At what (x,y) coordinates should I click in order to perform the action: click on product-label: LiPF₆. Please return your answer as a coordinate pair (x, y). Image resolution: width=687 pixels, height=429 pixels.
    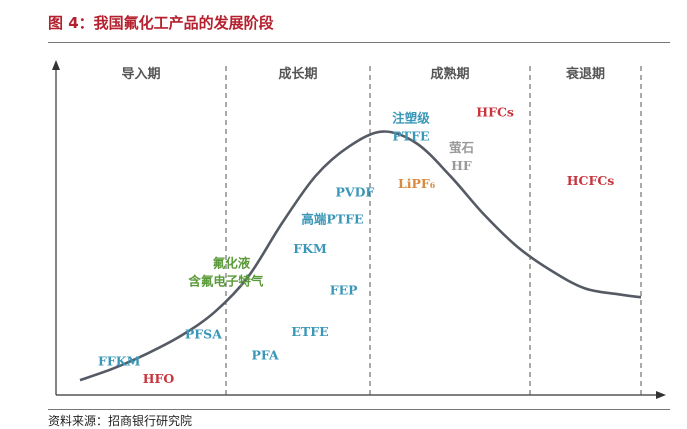
    Looking at the image, I should click on (417, 183).